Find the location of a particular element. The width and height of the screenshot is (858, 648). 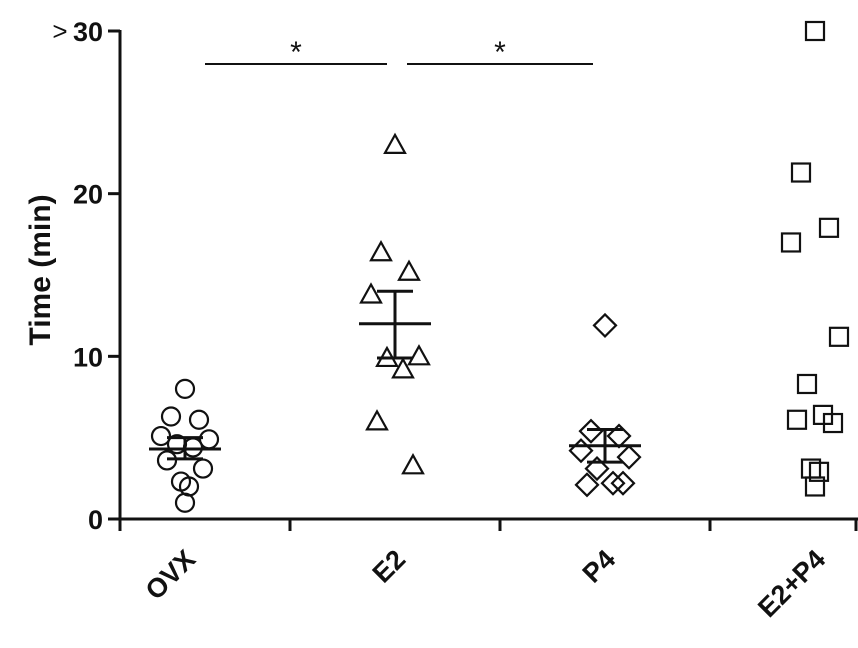

y-tick-label: 10 is located at coordinates (88, 357).